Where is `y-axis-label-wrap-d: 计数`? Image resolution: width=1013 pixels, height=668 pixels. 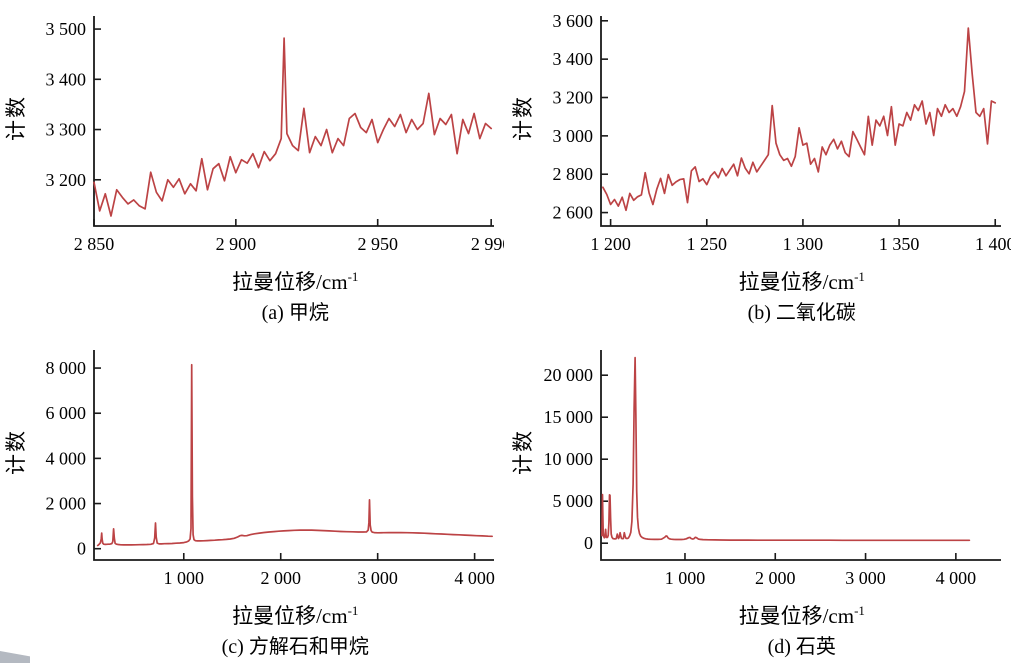
y-axis-label-wrap-d: 计数 is located at coordinates (522, 469).